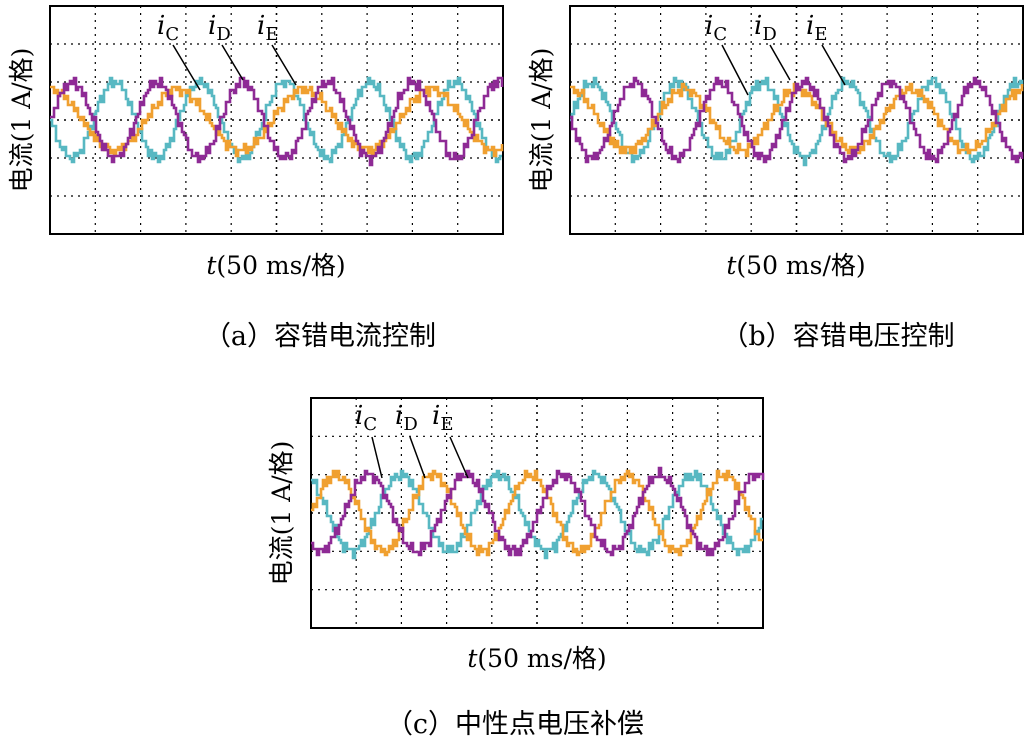  Describe the element at coordinates (837, 336) in the screenshot. I see `panel-caption: （b）容错电压控制` at that location.